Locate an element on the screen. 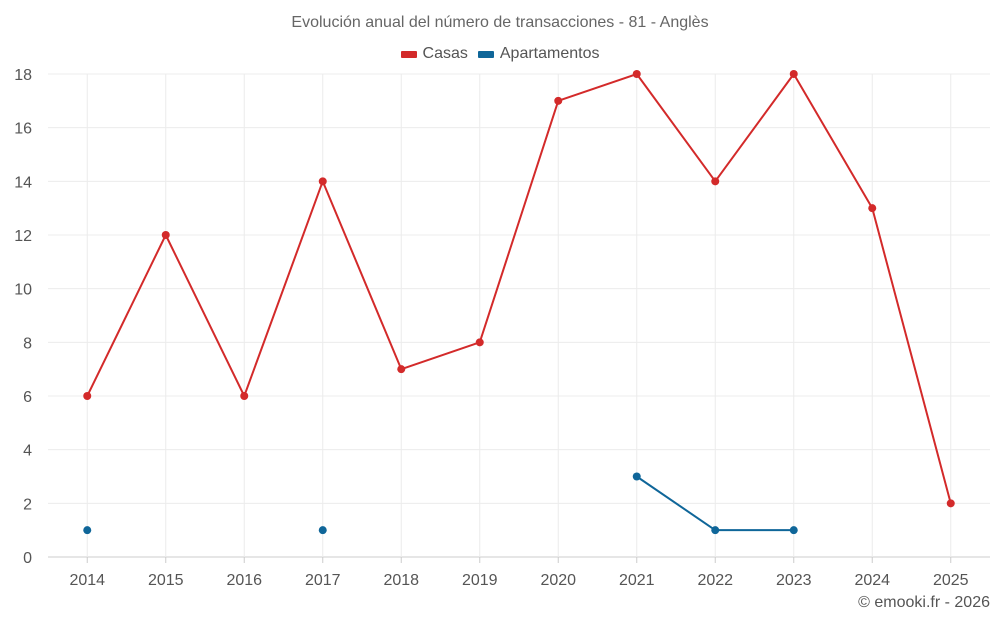 This screenshot has height=625, width=1000. legend-swatch-apartamentos is located at coordinates (485, 54).